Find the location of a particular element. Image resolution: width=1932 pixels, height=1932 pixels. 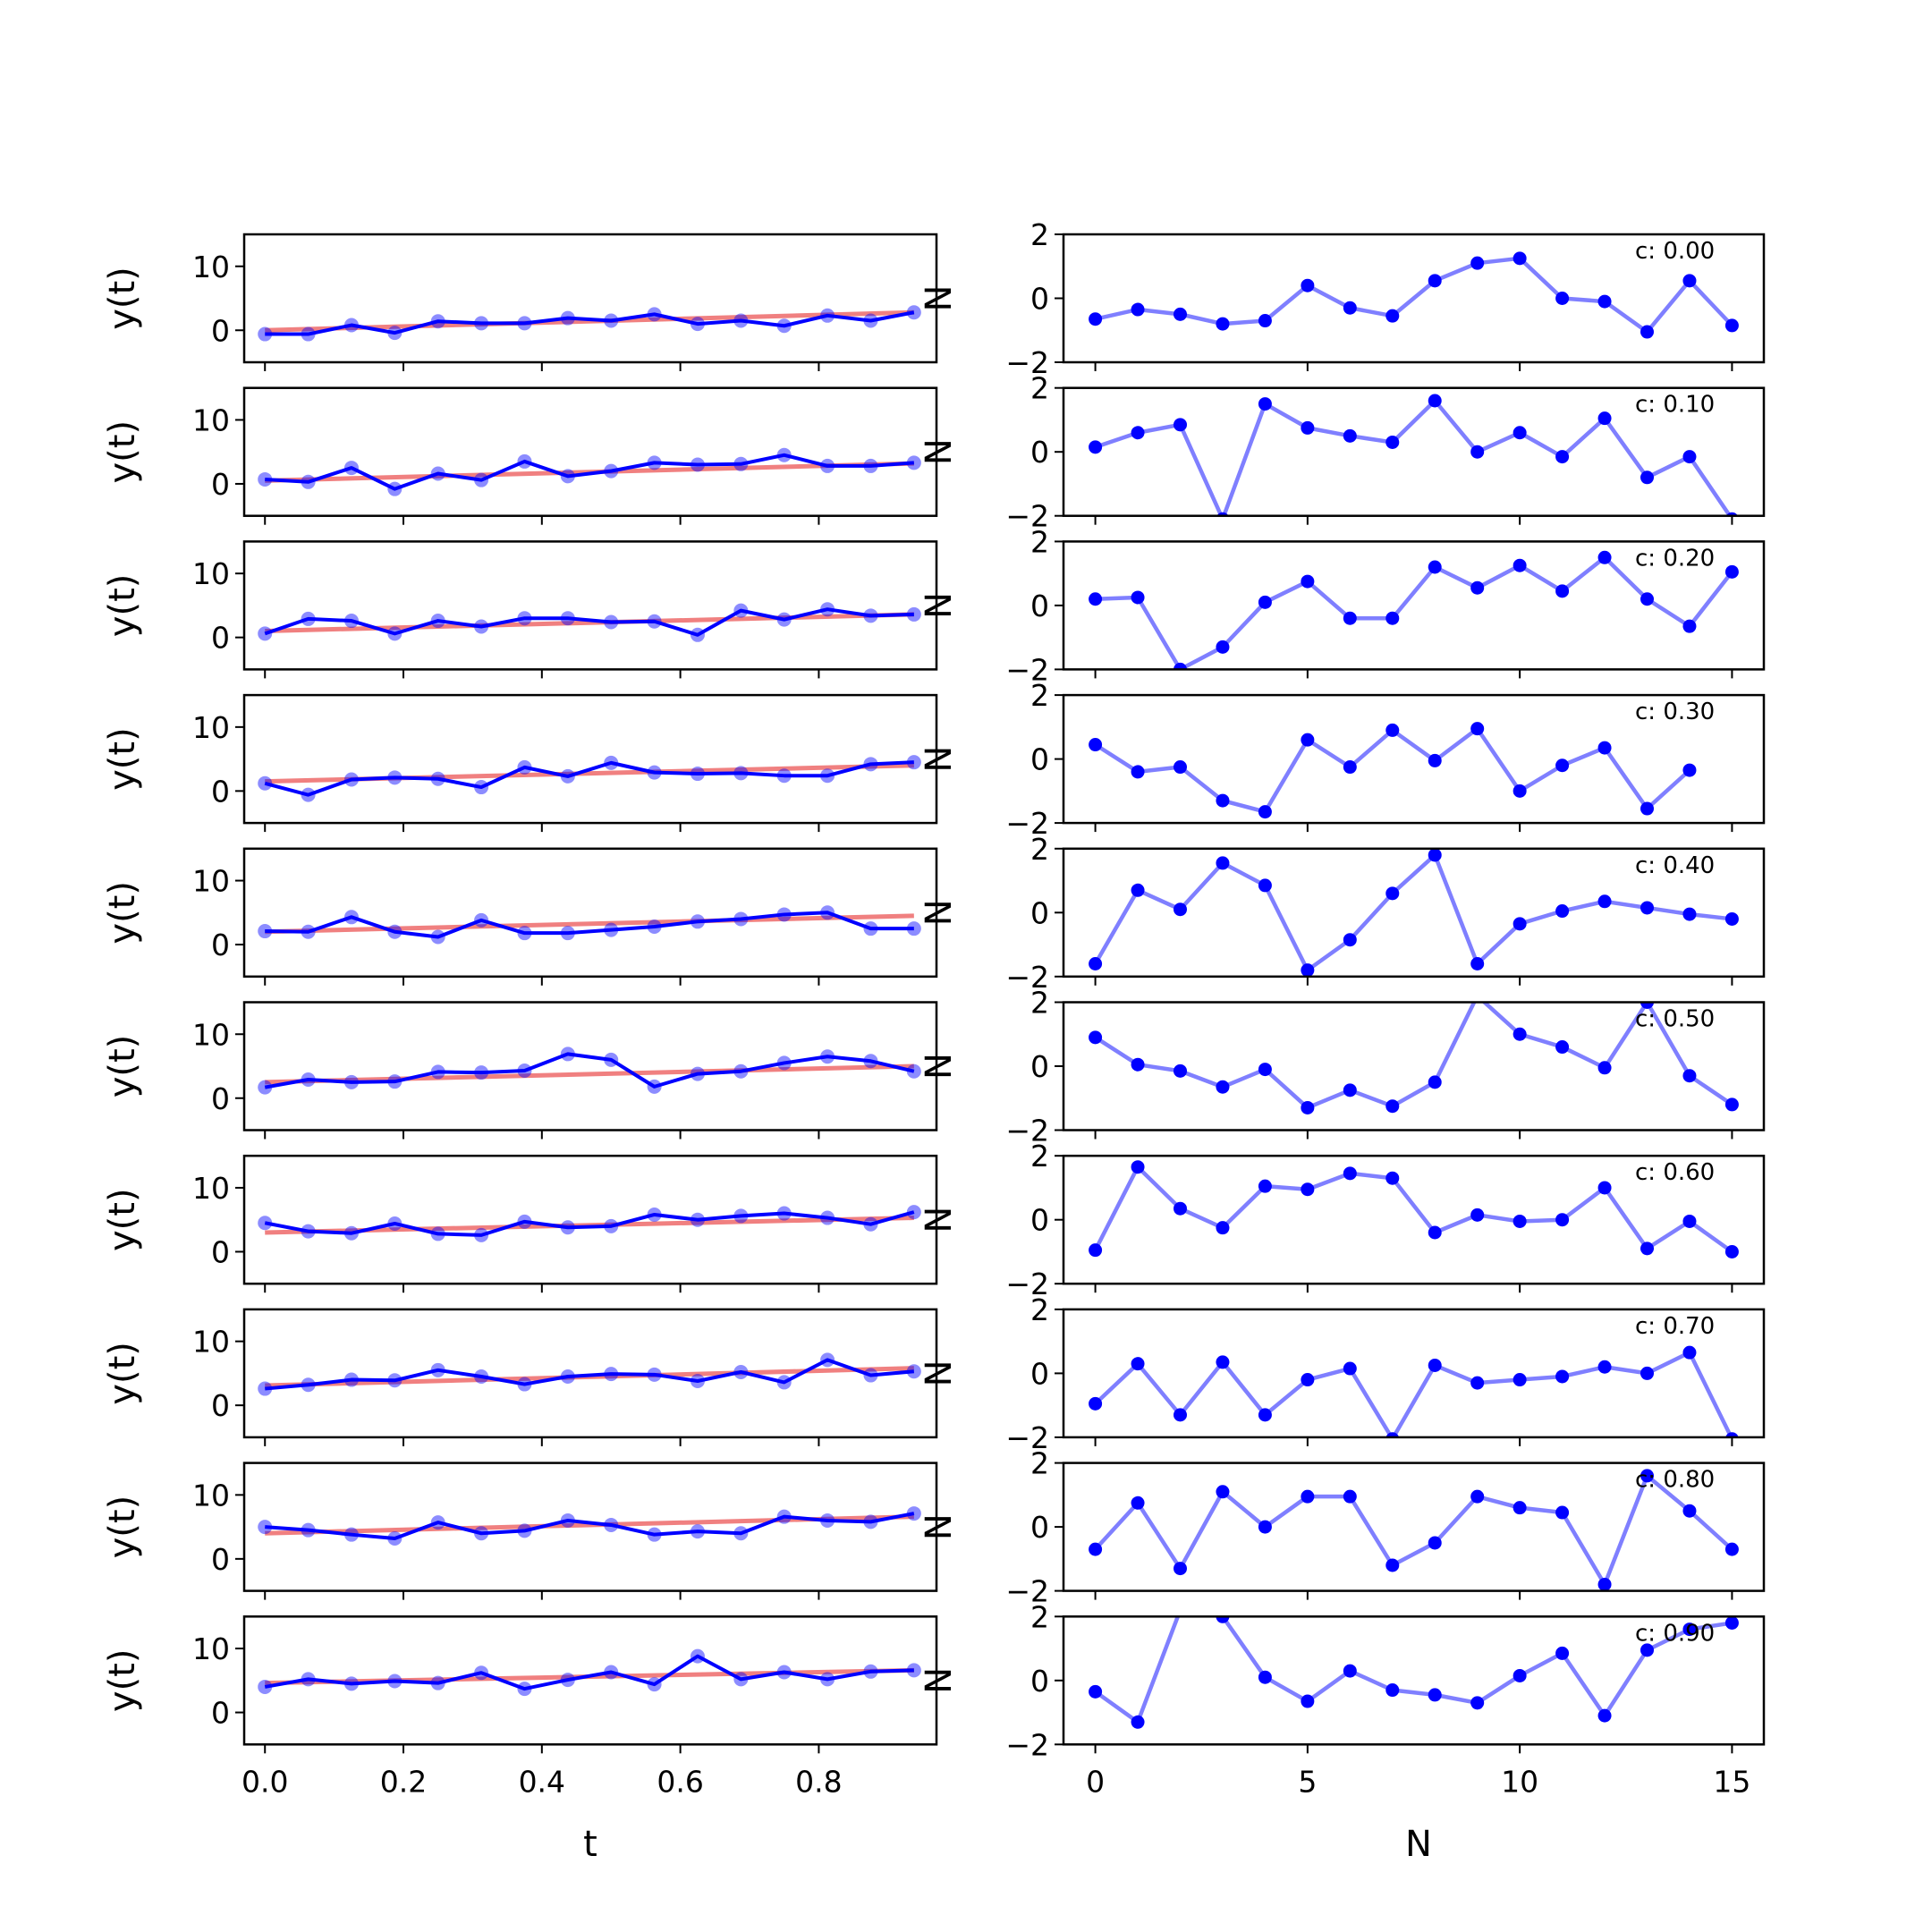

left-xtick-label: 0.0 is located at coordinates (265, 1781).